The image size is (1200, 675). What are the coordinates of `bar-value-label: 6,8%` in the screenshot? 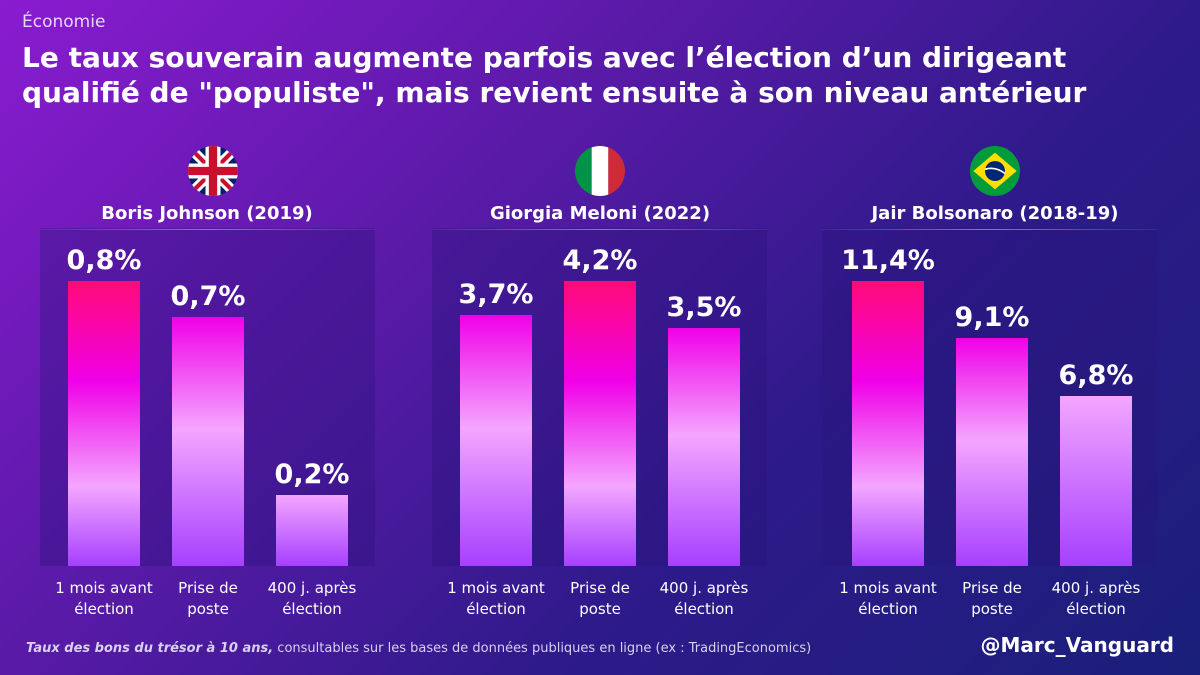 It's located at (1096, 375).